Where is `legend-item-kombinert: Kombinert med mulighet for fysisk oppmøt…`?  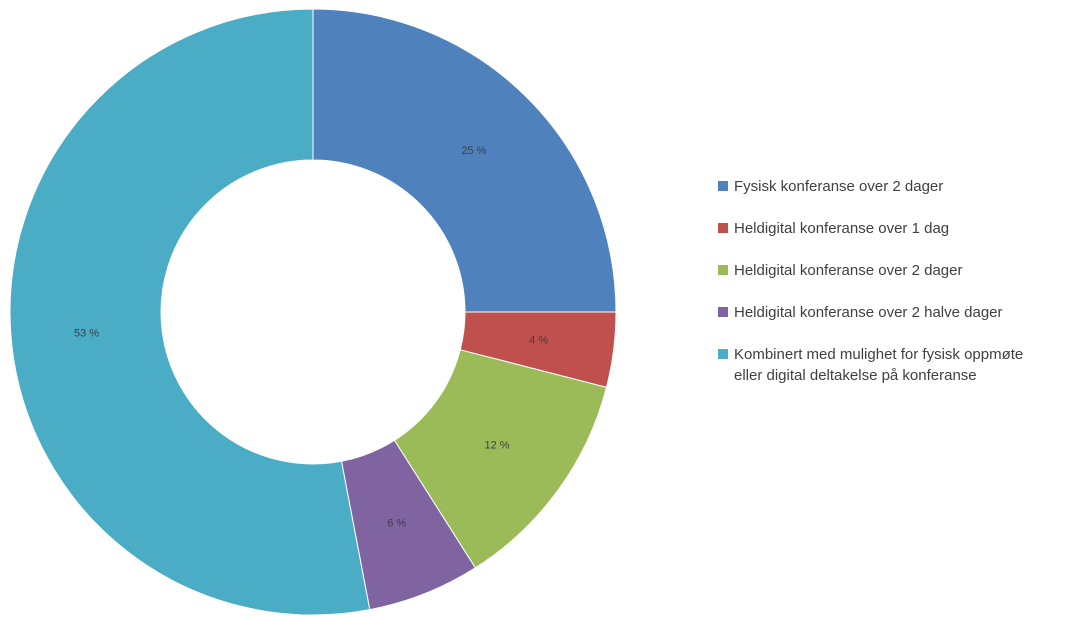 legend-item-kombinert: Kombinert med mulighet for fysisk oppmøt… is located at coordinates (903, 365).